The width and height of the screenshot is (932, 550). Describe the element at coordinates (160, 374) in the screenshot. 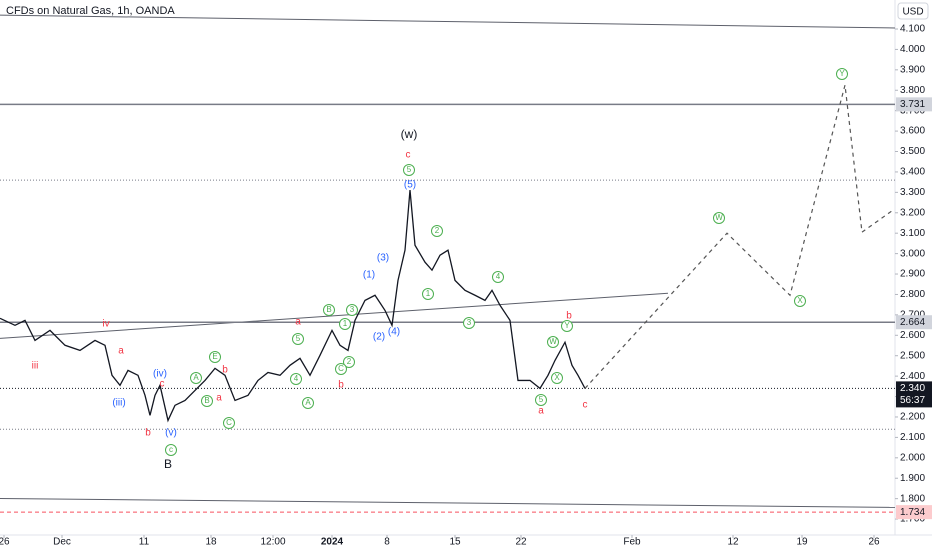

I see `wave-label: (iv)` at that location.